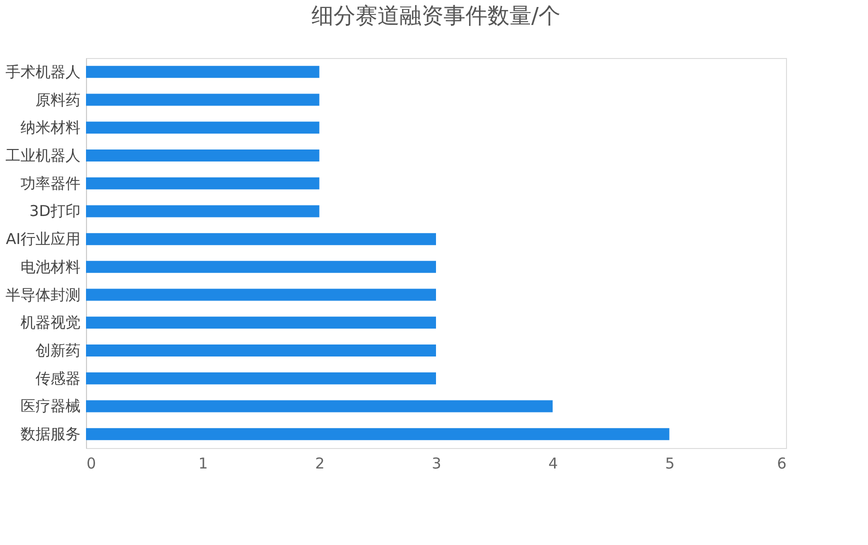 The width and height of the screenshot is (868, 545). What do you see at coordinates (50, 434) in the screenshot?
I see `y-tick-label: 数据服务` at bounding box center [50, 434].